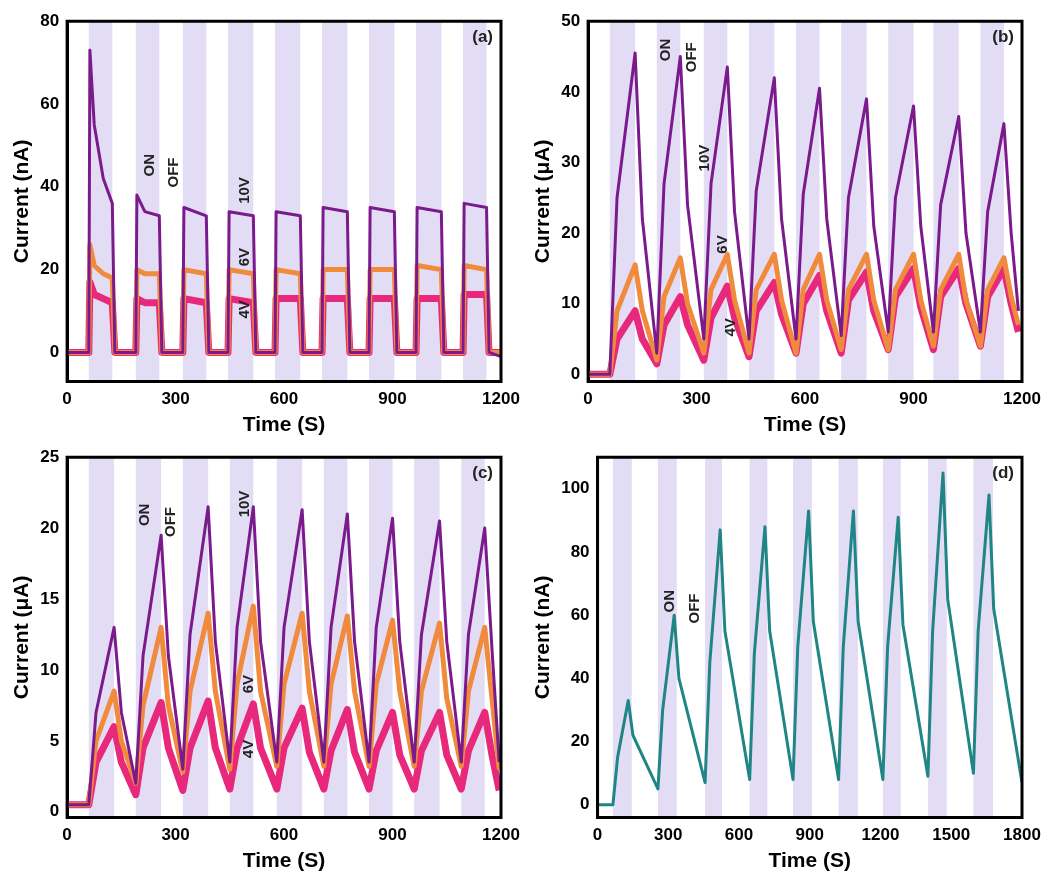 The height and width of the screenshot is (890, 1053). What do you see at coordinates (1003, 37) in the screenshot?
I see `chart-title: (b)` at bounding box center [1003, 37].